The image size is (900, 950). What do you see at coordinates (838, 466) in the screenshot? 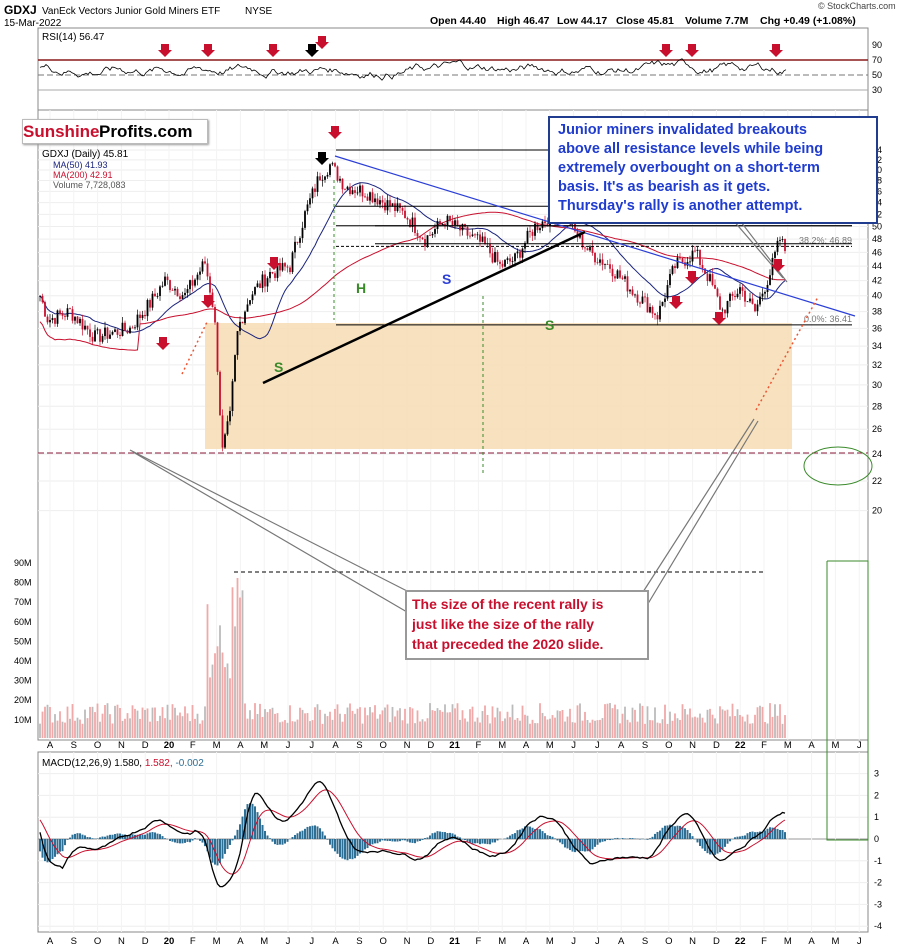
I see `target-ellipse` at bounding box center [838, 466].